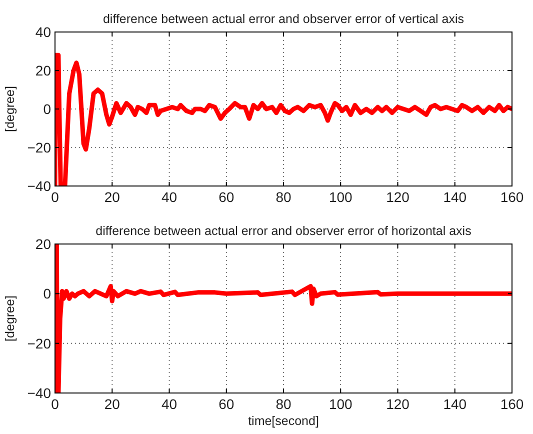 Image resolution: width=533 pixels, height=434 pixels. I want to click on y-tick-label: 40, so click(43, 32).